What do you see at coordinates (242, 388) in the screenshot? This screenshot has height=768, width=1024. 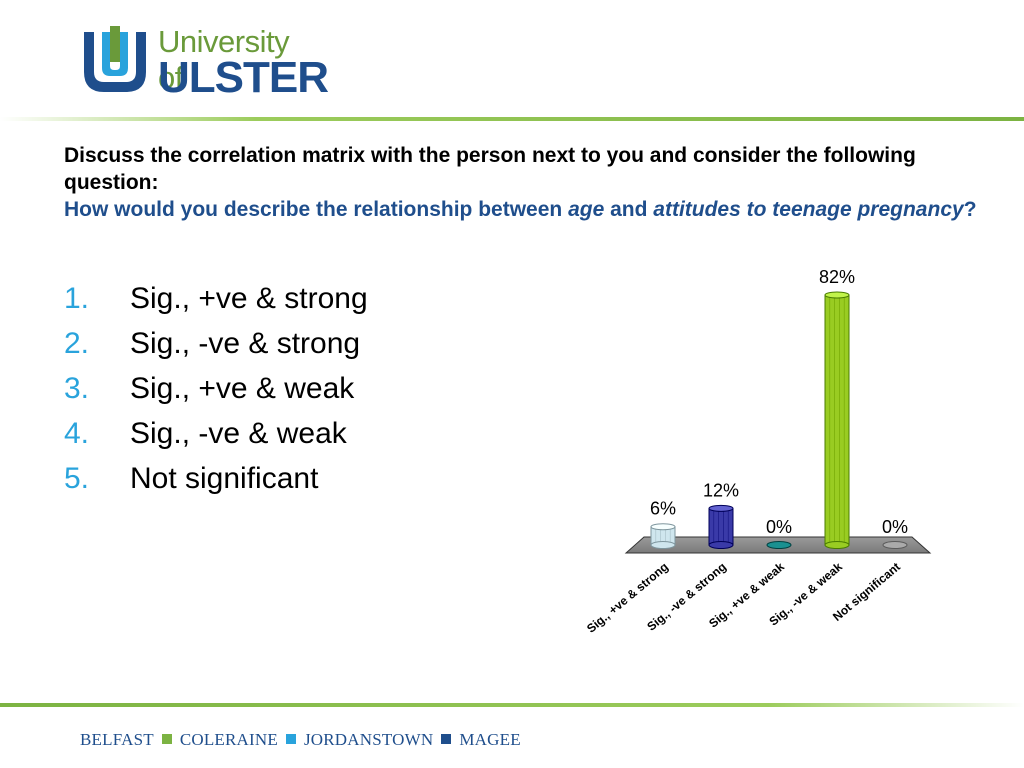 I see `option-label: Sig., +ve & weak` at bounding box center [242, 388].